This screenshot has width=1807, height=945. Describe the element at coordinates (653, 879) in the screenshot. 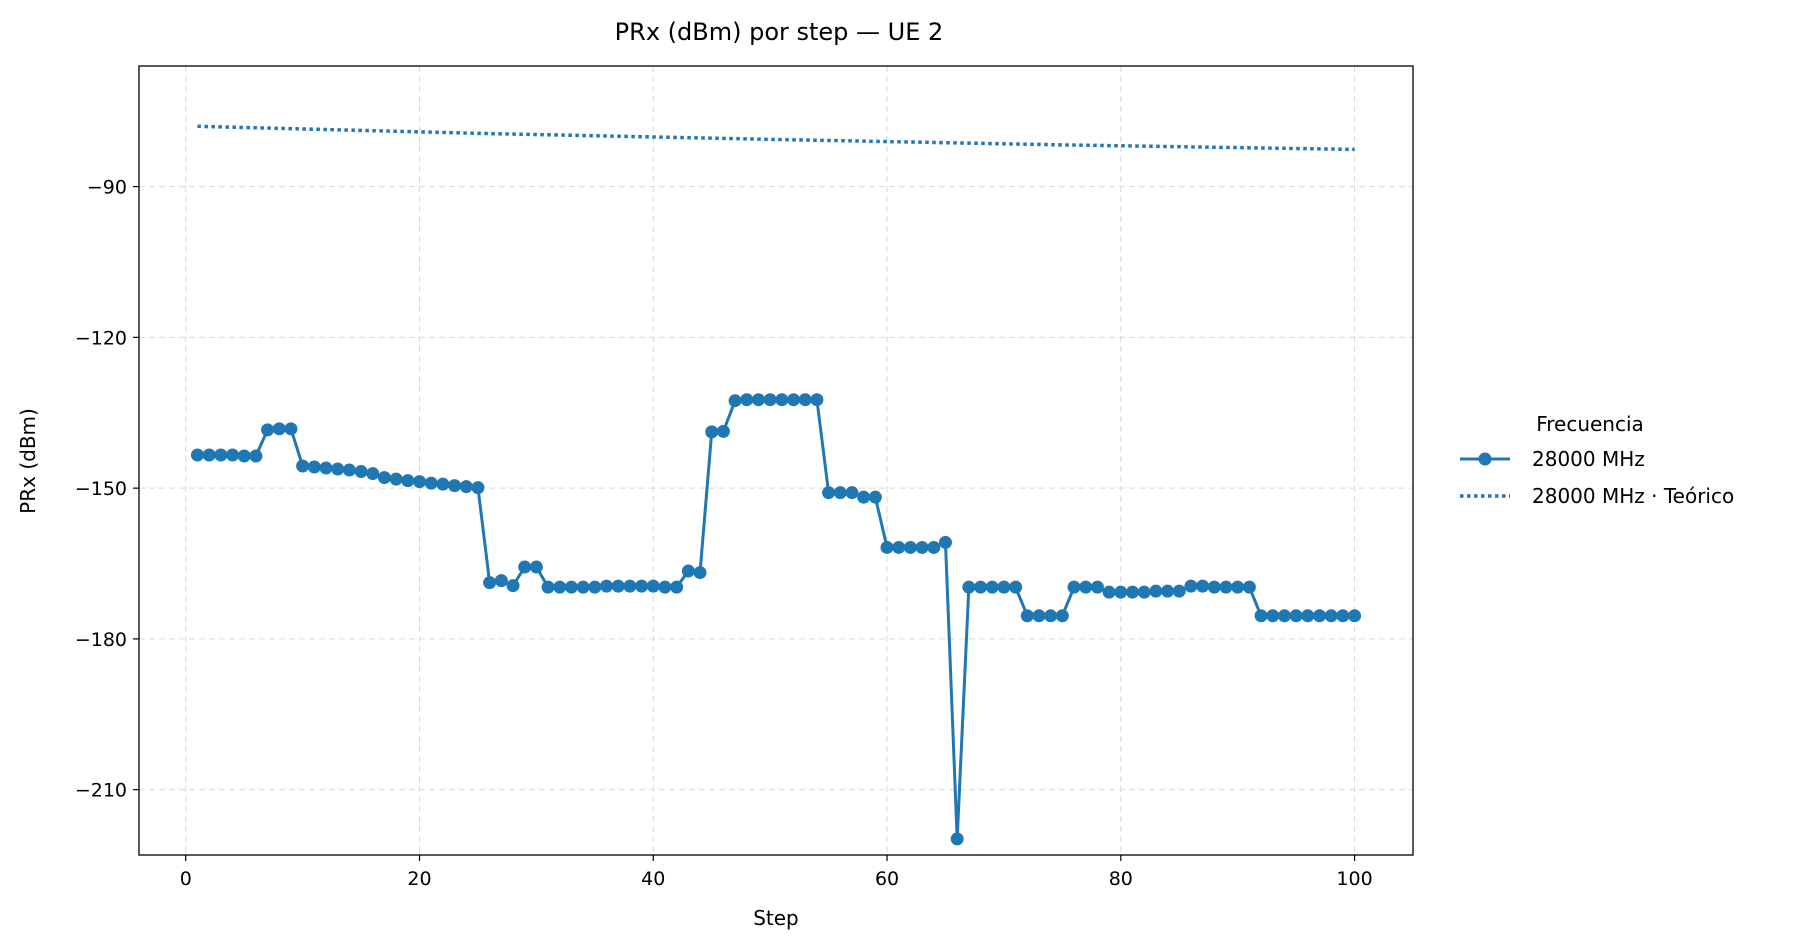

I see `x-tick-label: 40` at that location.